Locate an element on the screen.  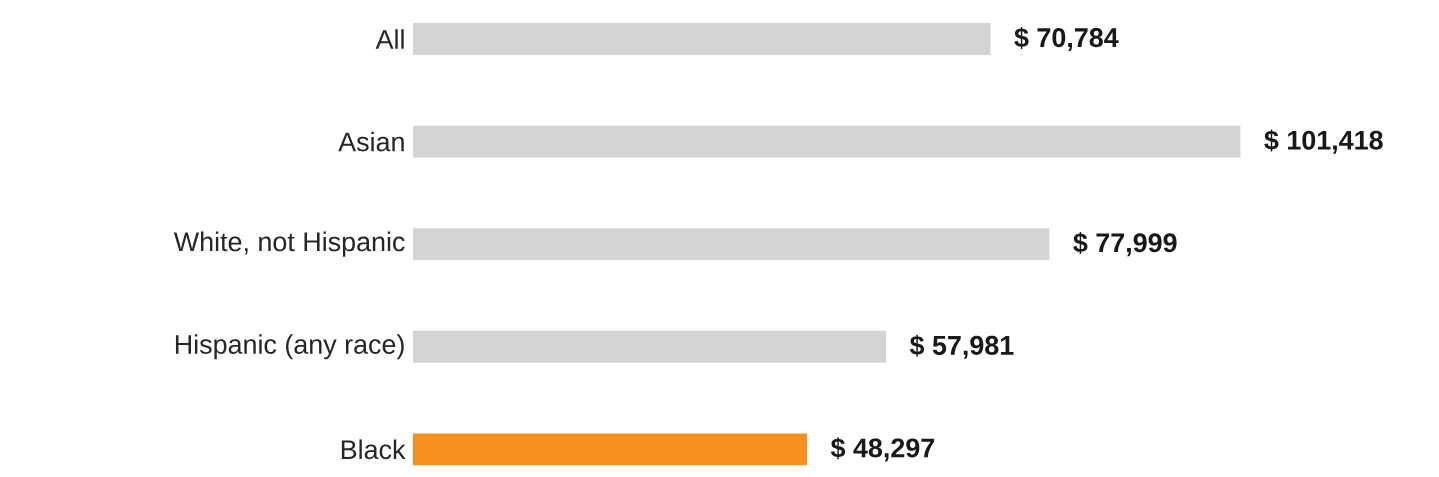
data-label: $ 77,999 is located at coordinates (1125, 244).